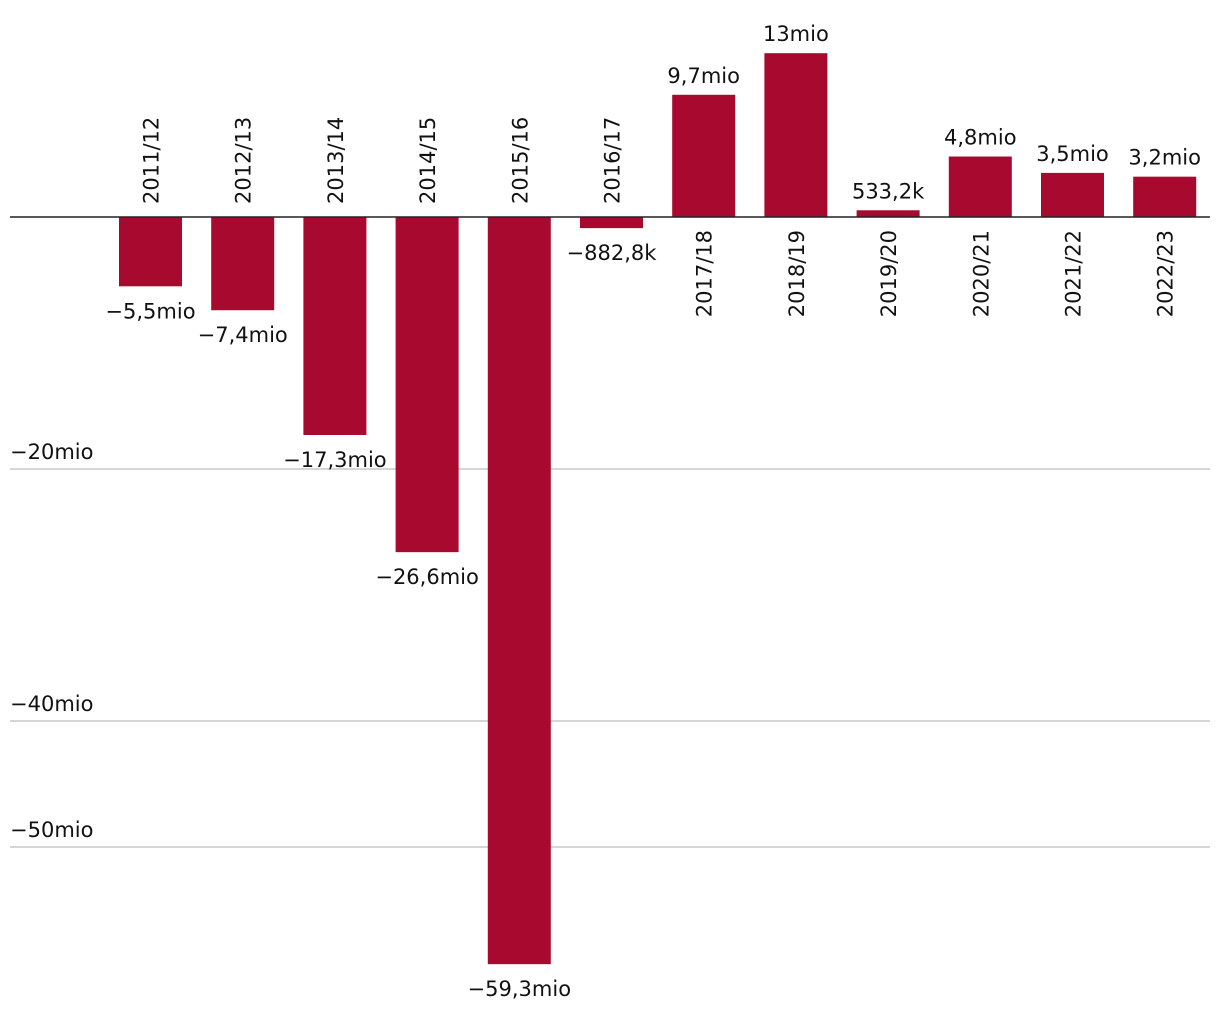 This screenshot has width=1220, height=1020. What do you see at coordinates (1166, 273) in the screenshot?
I see `category-label: 2022/23` at bounding box center [1166, 273].